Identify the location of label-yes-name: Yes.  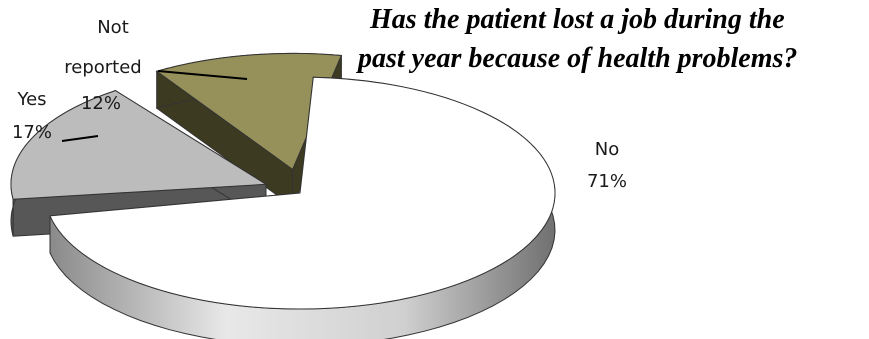
(31, 99).